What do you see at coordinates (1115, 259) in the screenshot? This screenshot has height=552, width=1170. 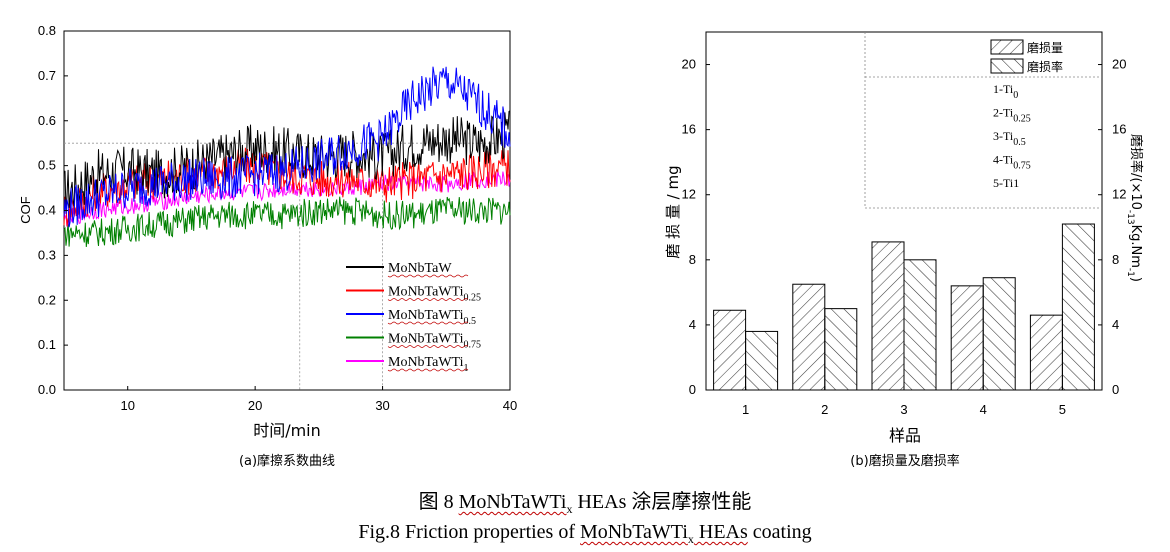 I see `right-y-tick-label: 8` at bounding box center [1115, 259].